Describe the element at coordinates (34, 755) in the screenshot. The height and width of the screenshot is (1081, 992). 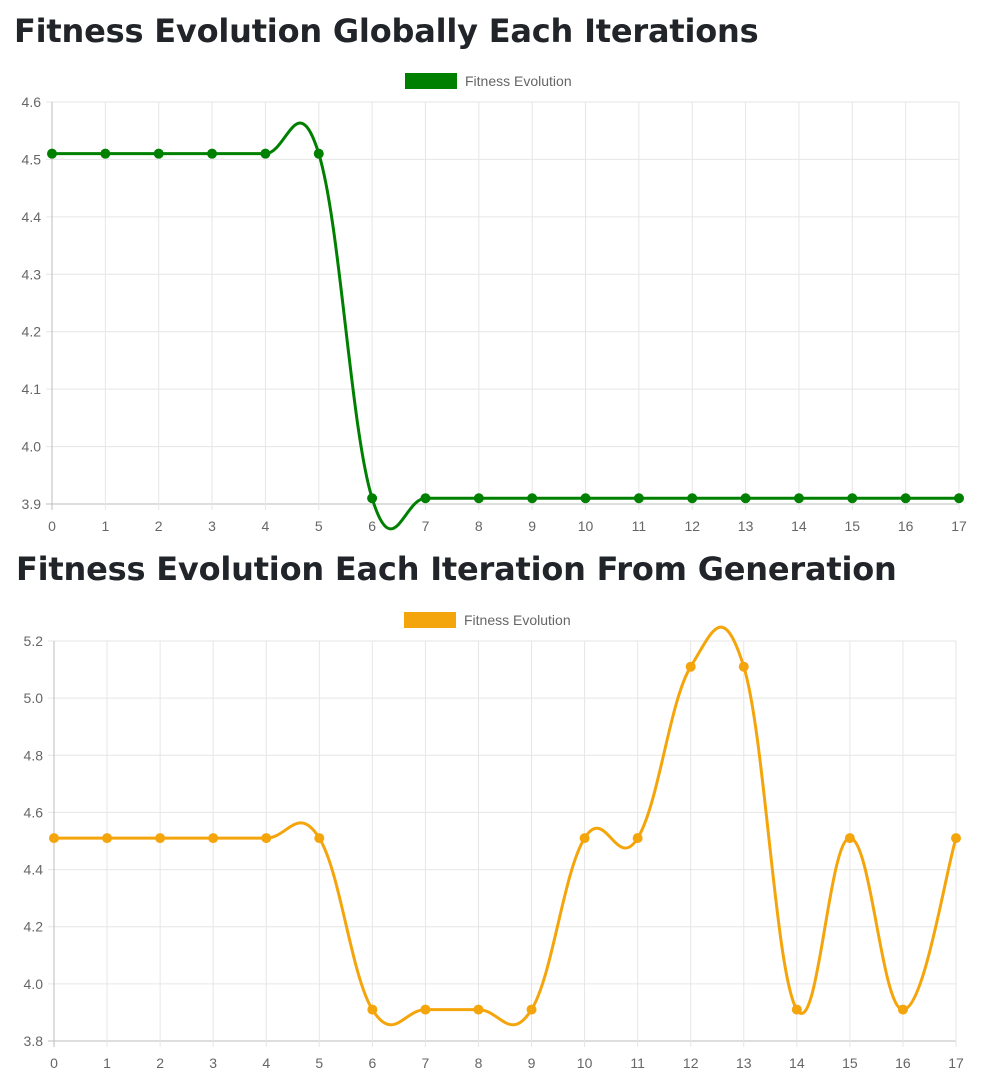
I see `y-tick-label: 4.8` at that location.